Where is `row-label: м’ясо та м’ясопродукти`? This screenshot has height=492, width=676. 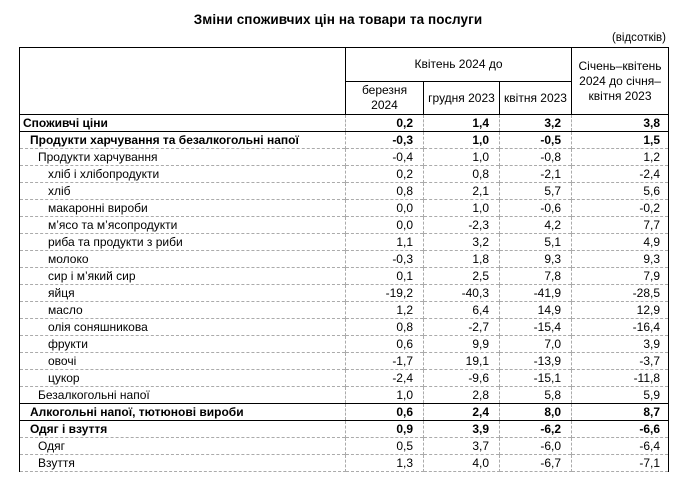
row-label: м’ясо та м’ясопродукти is located at coordinates (182, 225).